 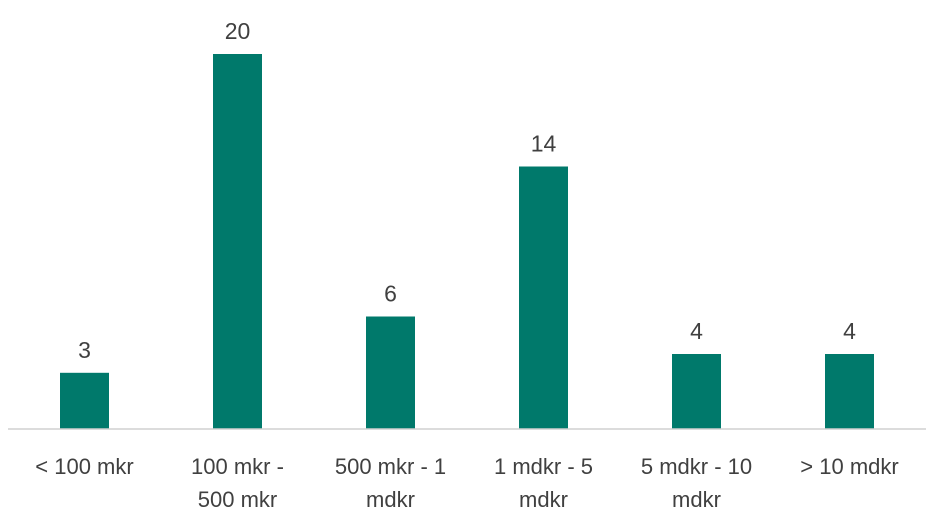 What do you see at coordinates (238, 31) in the screenshot?
I see `data-label-1: 20` at bounding box center [238, 31].